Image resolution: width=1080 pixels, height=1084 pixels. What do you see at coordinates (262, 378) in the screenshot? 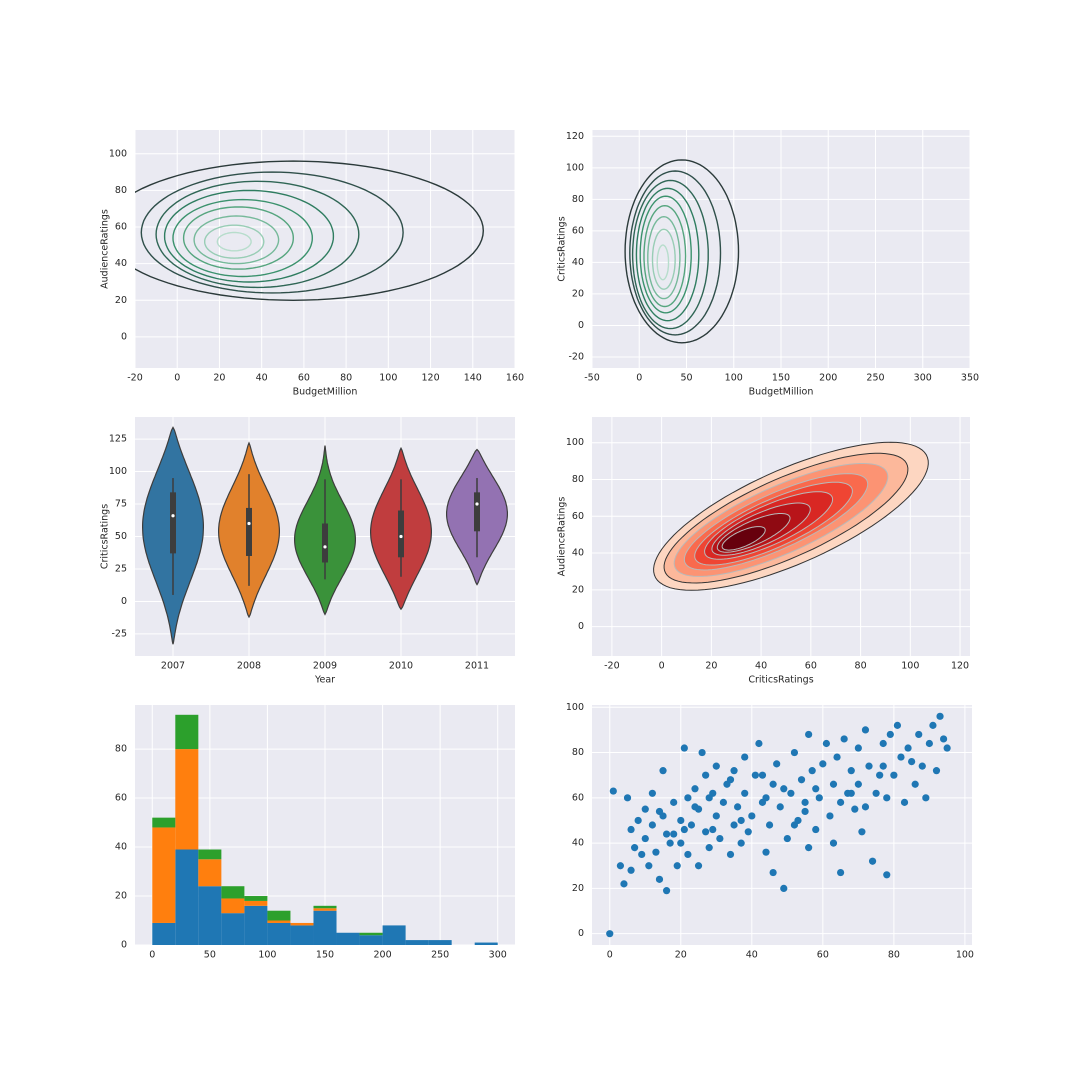
I see `x-tick-label: 40` at bounding box center [262, 378].